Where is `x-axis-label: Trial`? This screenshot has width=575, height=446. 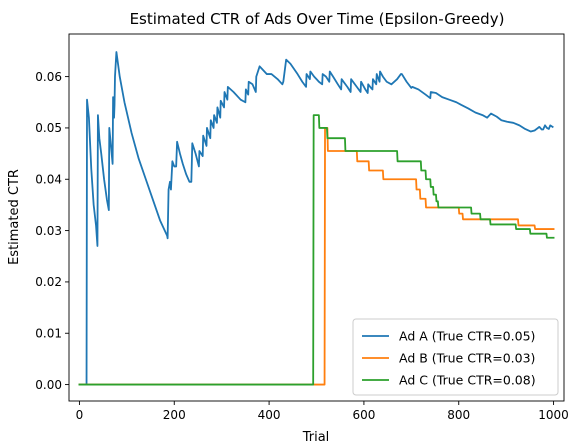
x-axis-label: Trial is located at coordinates (316, 437).